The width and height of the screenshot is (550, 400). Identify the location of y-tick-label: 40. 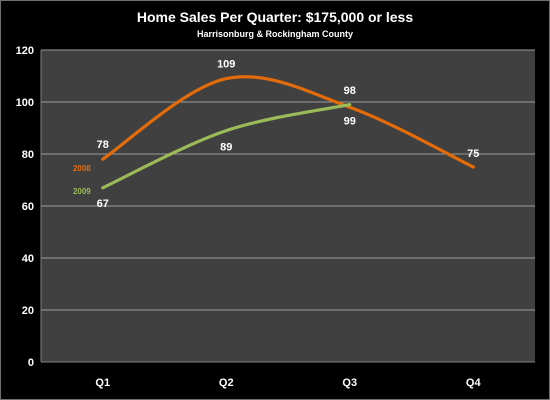
(28, 259).